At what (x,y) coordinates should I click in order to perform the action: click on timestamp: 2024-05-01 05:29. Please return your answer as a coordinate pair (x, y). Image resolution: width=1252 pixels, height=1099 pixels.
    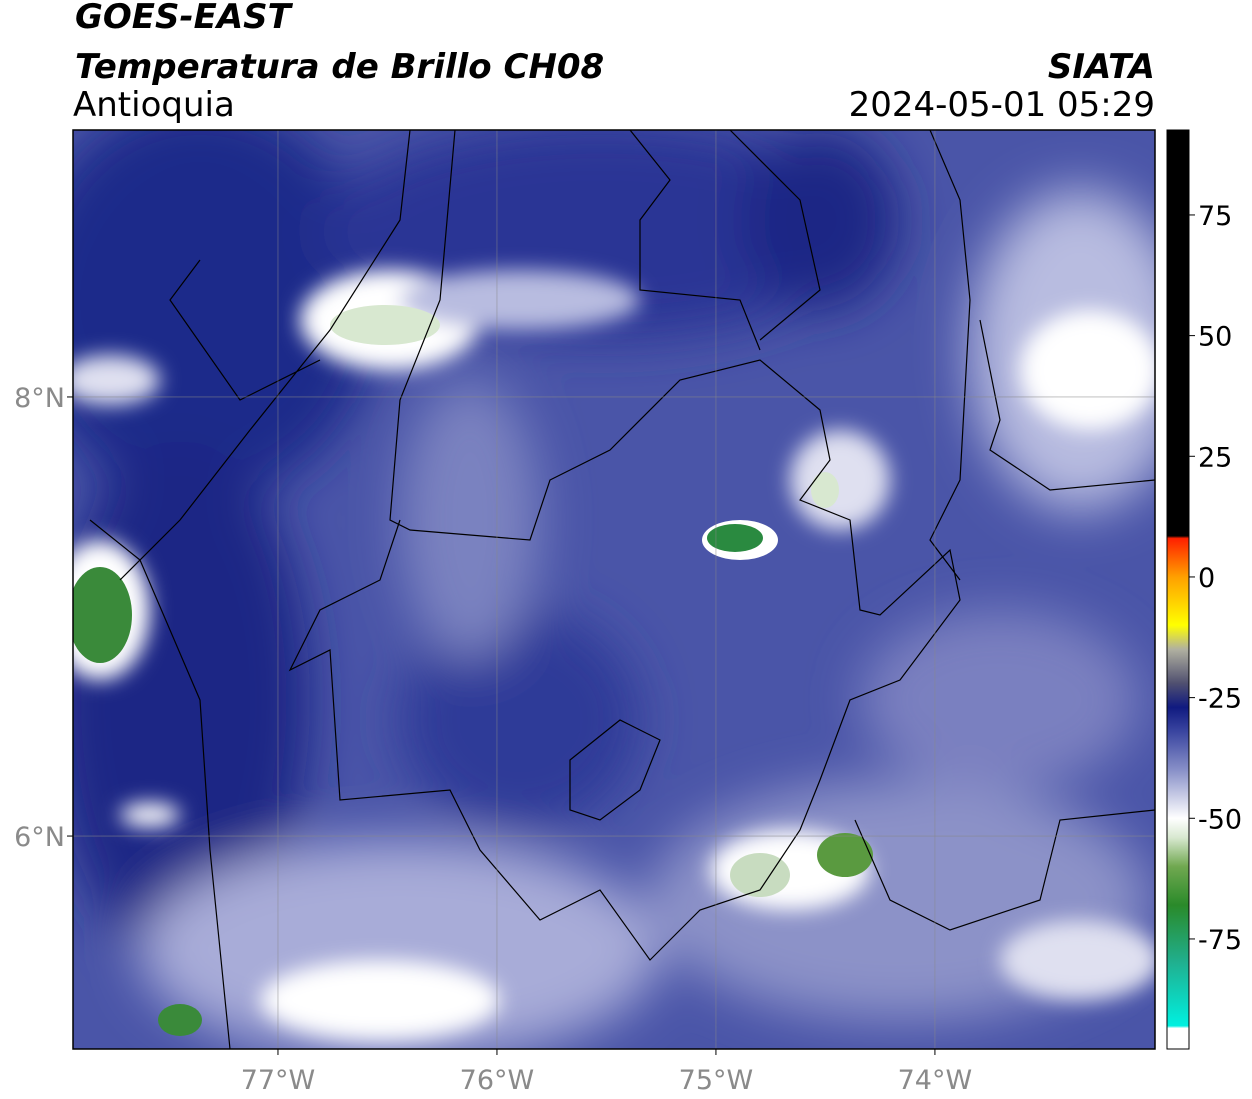
    Looking at the image, I should click on (1002, 105).